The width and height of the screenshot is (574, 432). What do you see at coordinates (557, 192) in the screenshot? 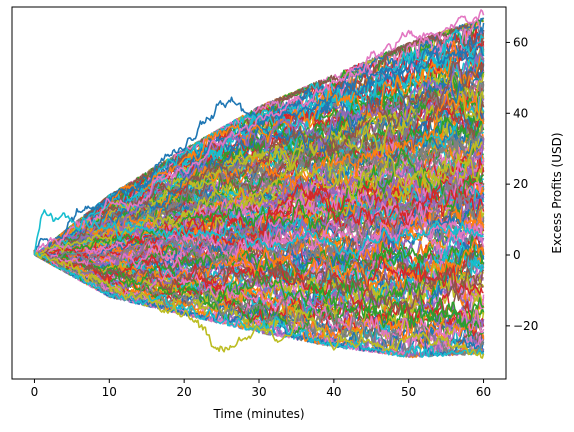
I see `y-axis-label: Excess Profits (USD)` at bounding box center [557, 192].